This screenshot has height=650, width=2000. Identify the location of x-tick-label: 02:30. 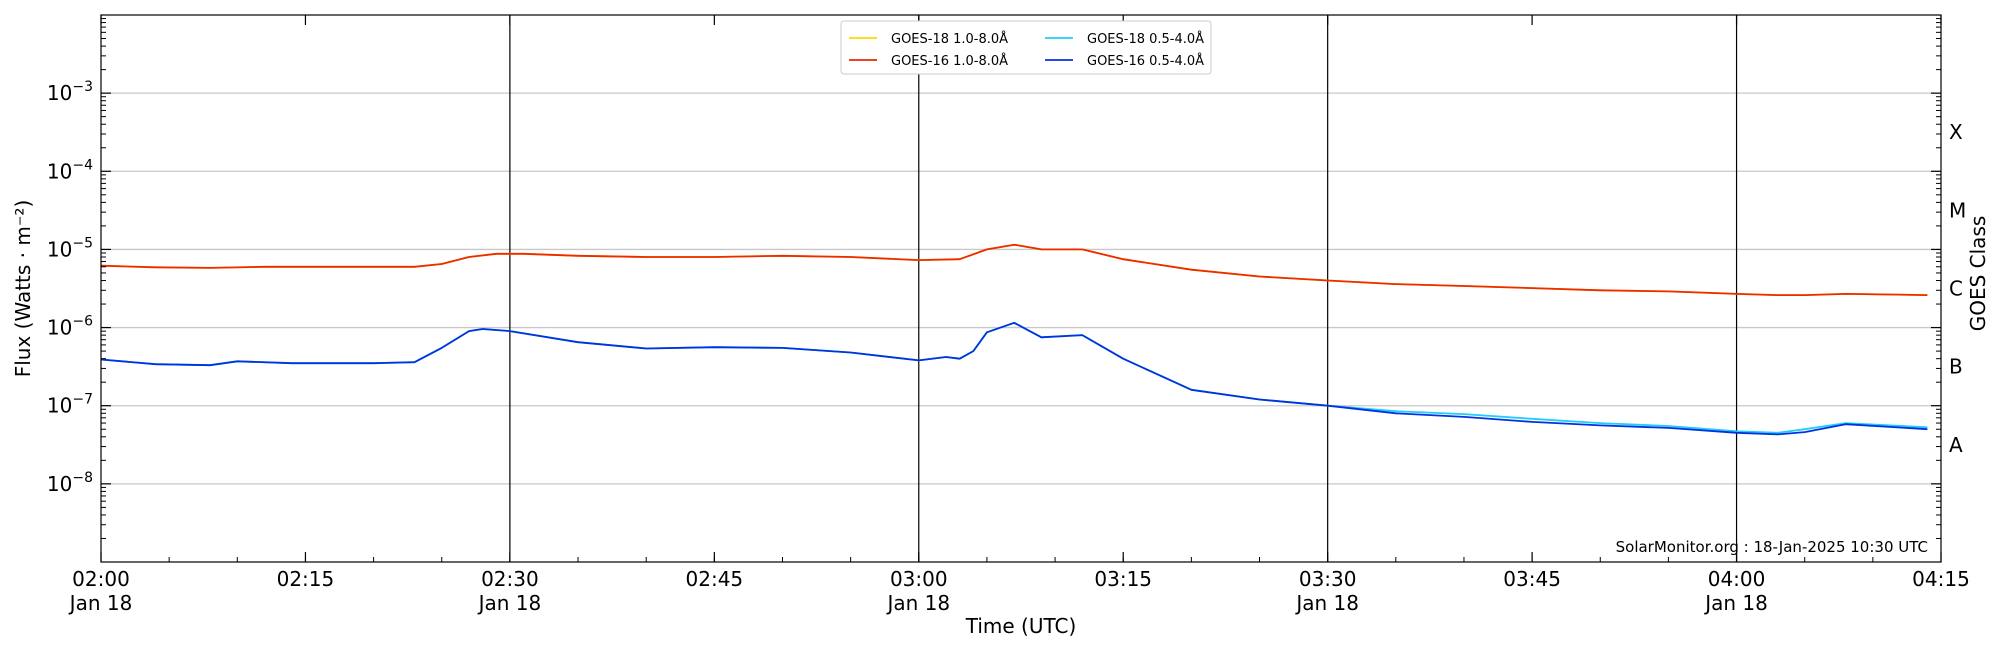
(510, 579).